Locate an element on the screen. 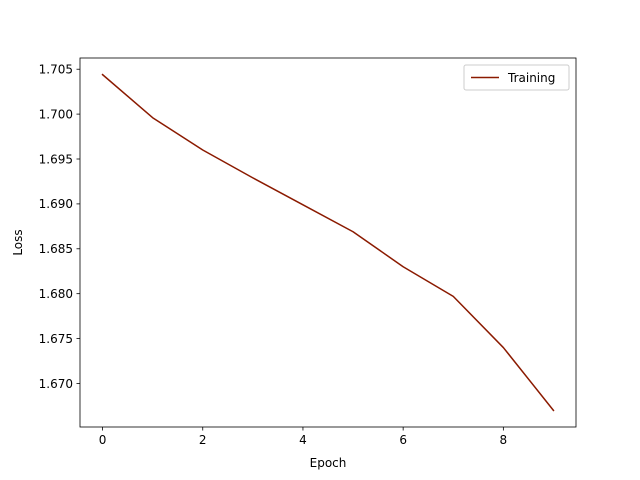  y-tick-label: 1.675 is located at coordinates (56, 339).